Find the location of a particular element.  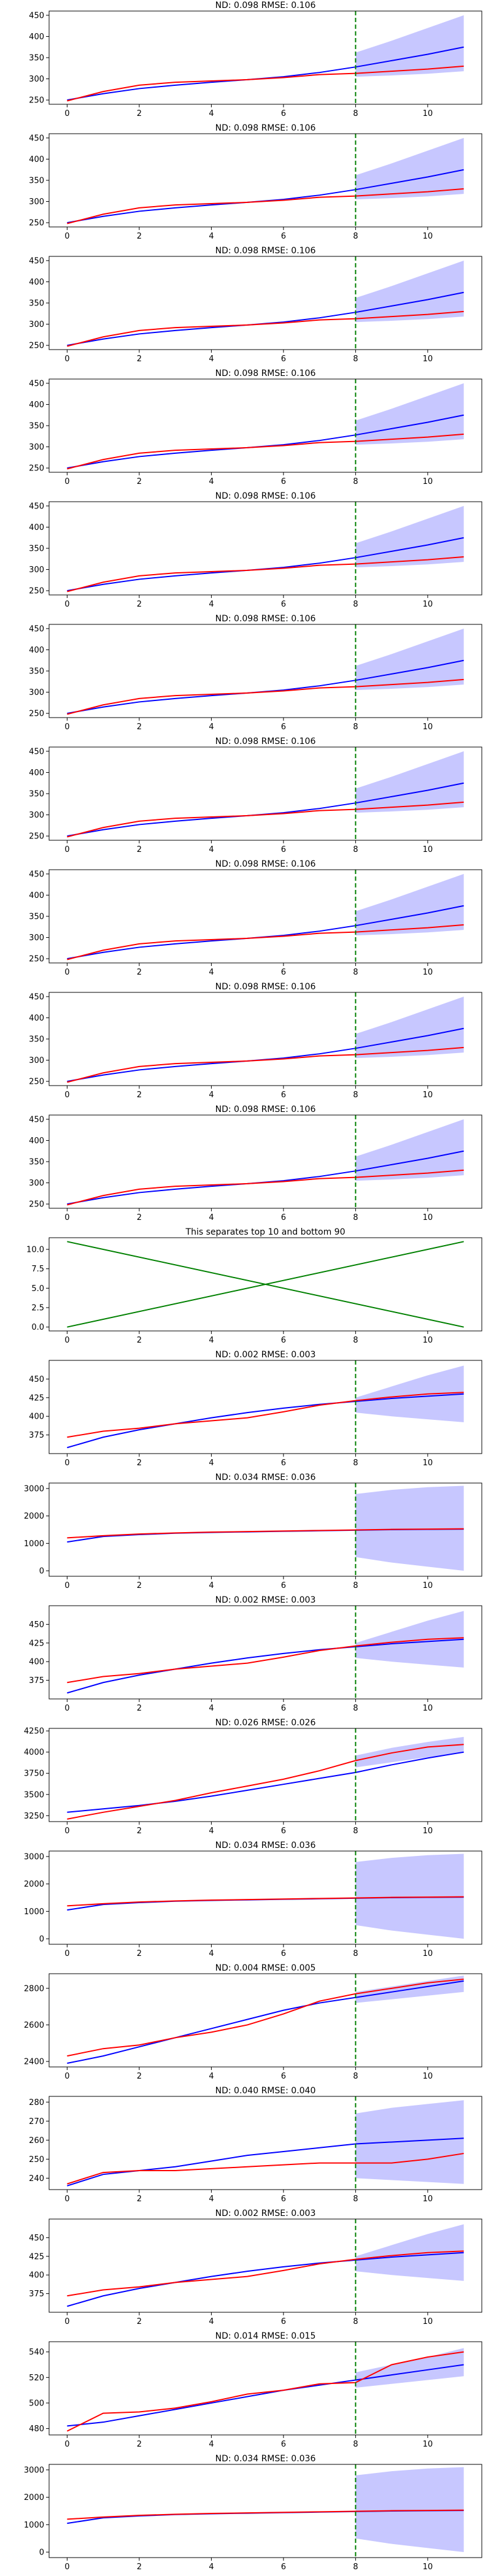

chart-panel: ND: 0.014 RMSE: 0.015 0 2 4 6 8 10 480 500 520 540 is located at coordinates (256, 2390).